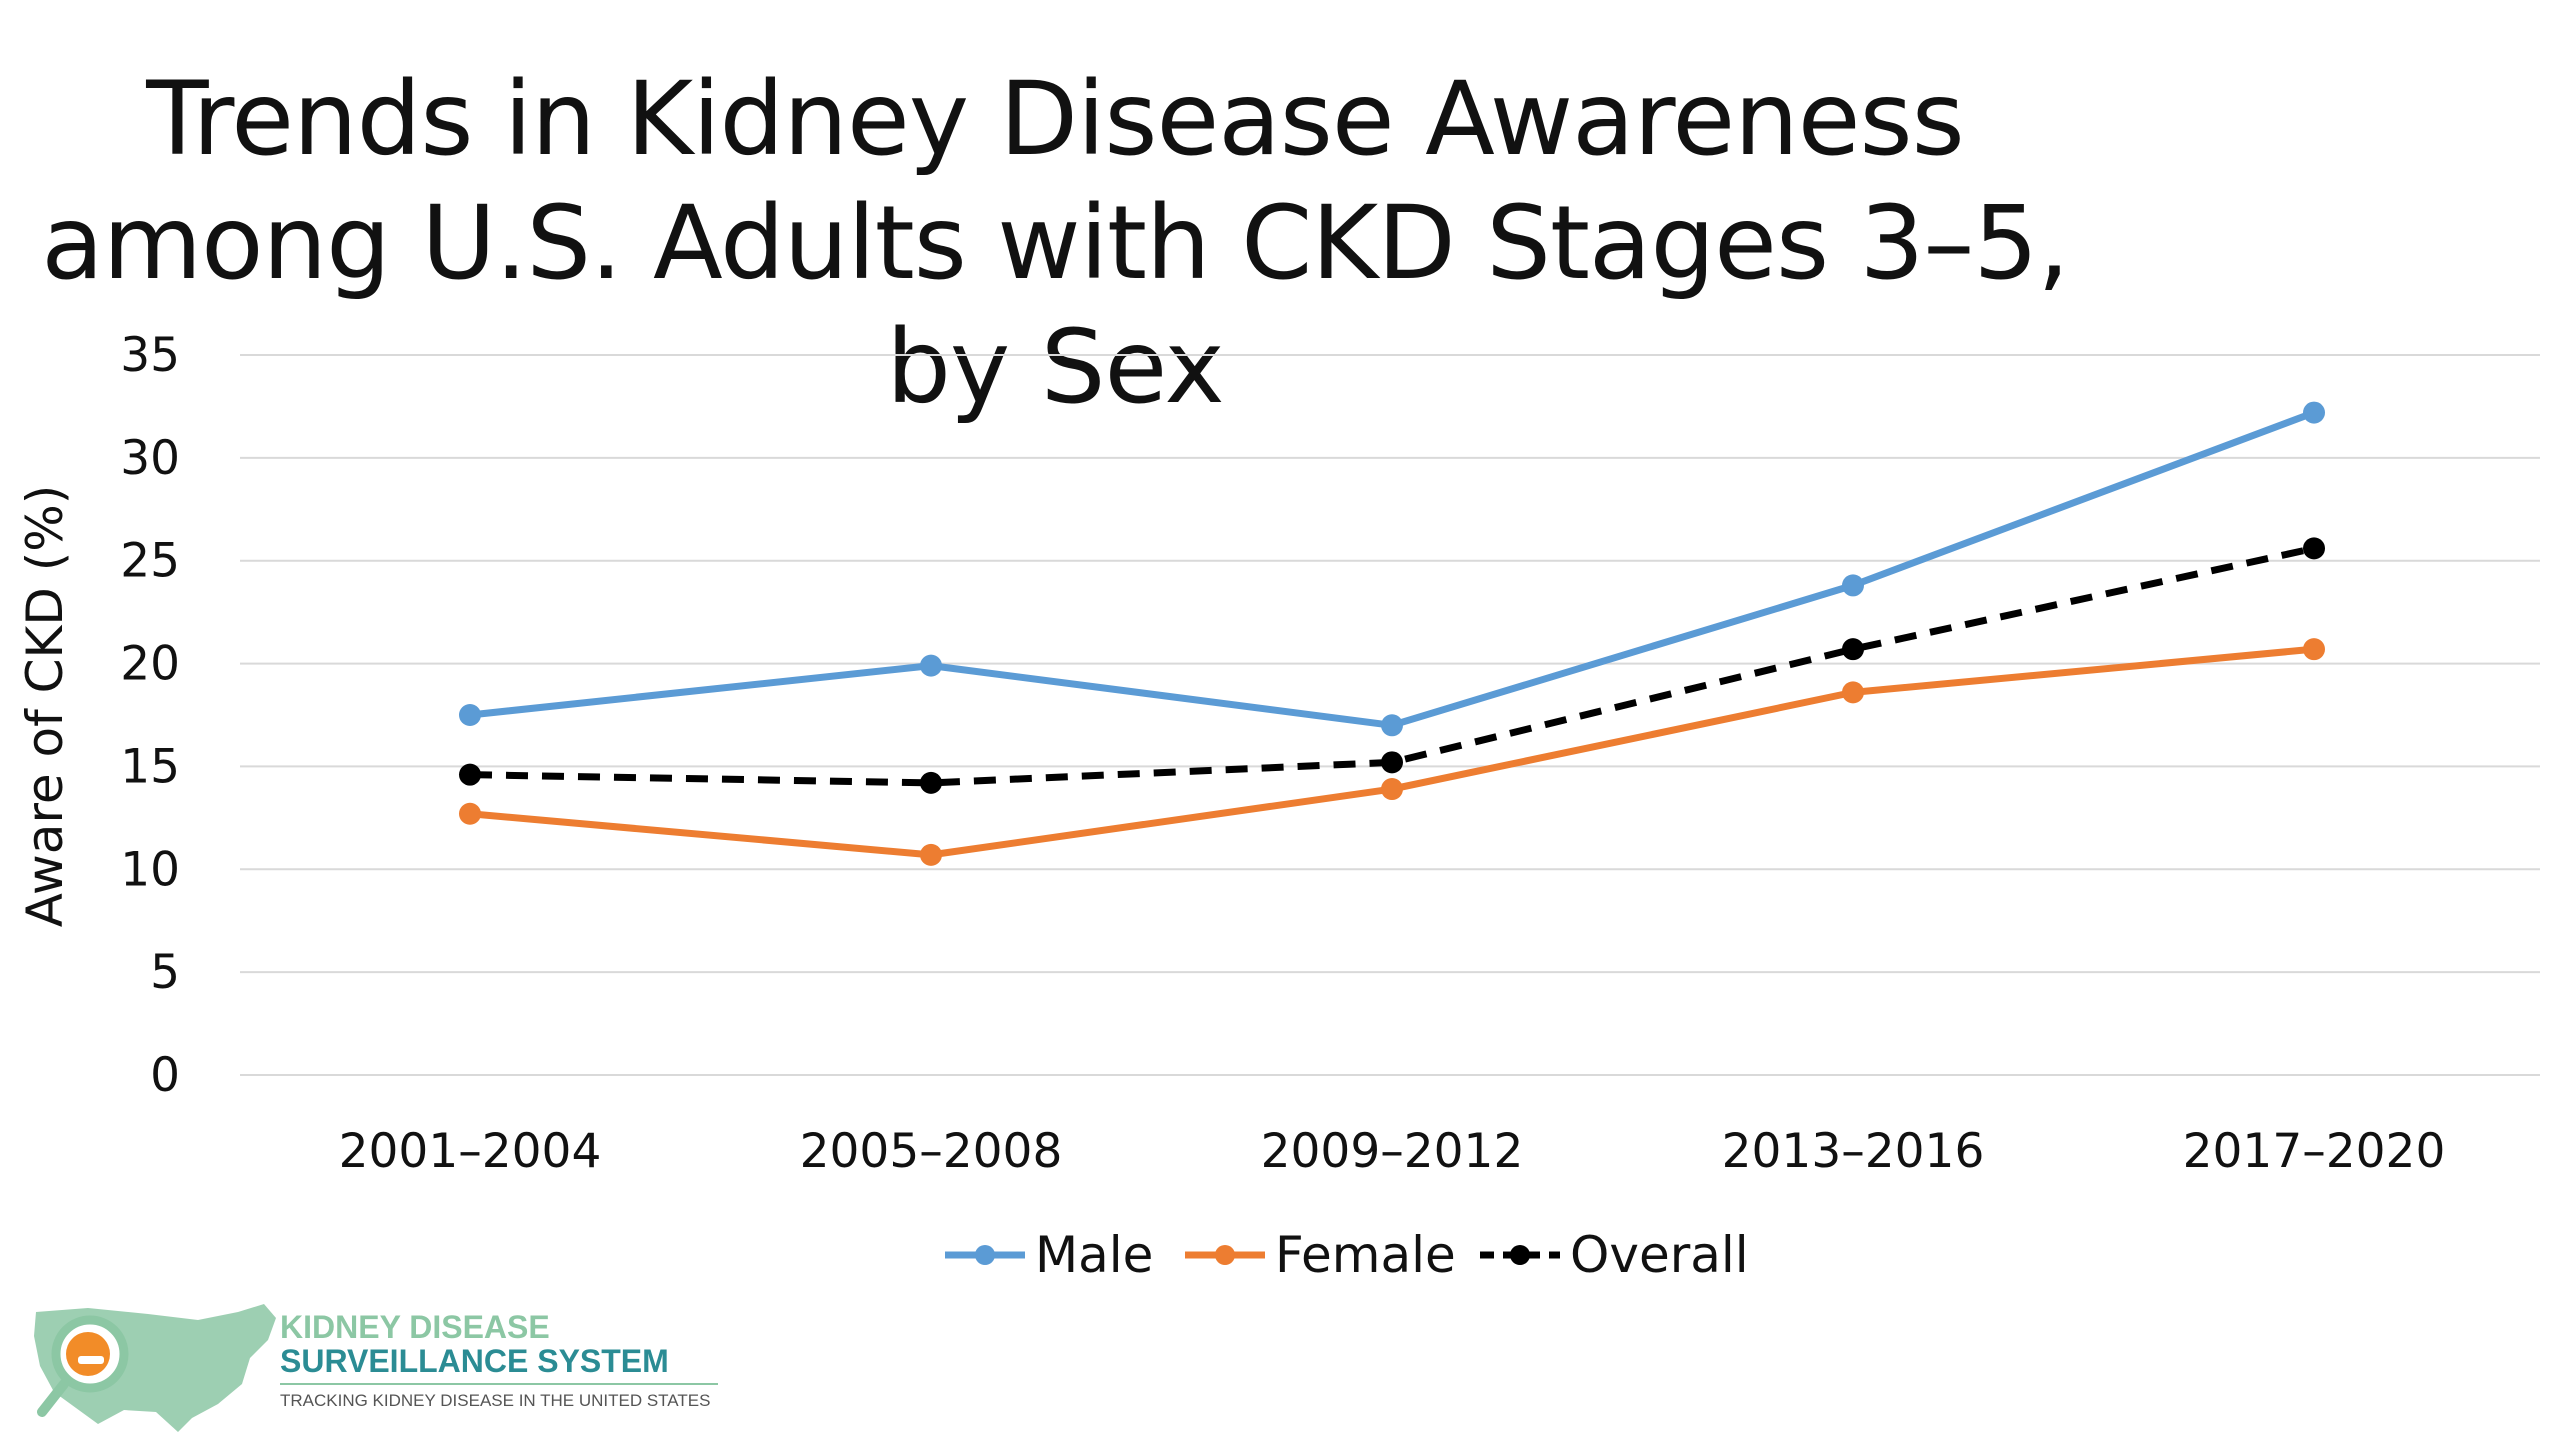 Image resolution: width=2560 pixels, height=1440 pixels. Describe the element at coordinates (470, 1151) in the screenshot. I see `x-tick-label: 2001–2004` at that location.